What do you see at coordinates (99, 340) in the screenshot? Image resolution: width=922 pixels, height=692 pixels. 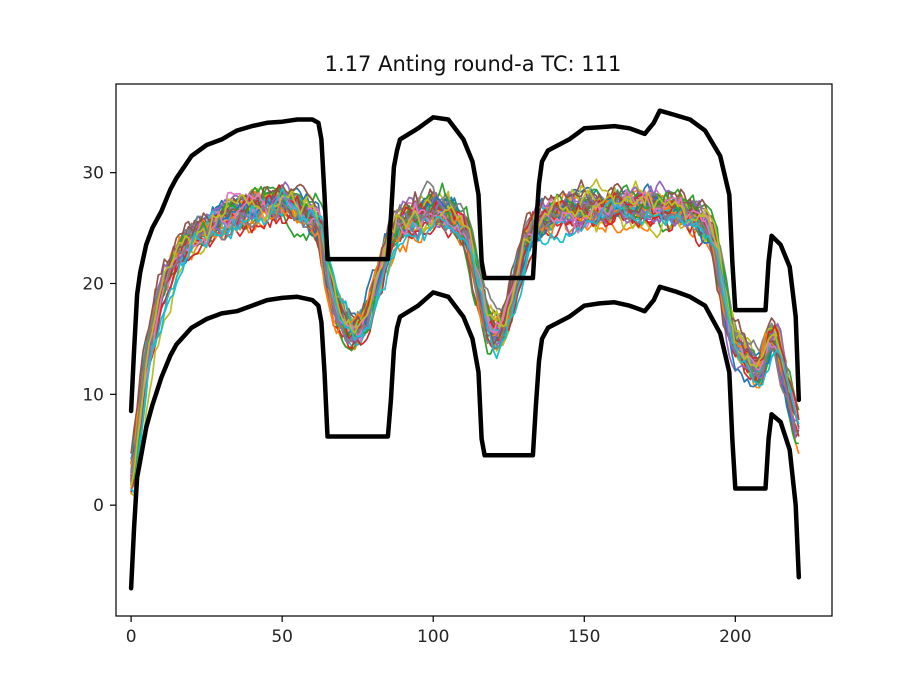 I see `y-axis: 0 10 20 30` at bounding box center [99, 340].